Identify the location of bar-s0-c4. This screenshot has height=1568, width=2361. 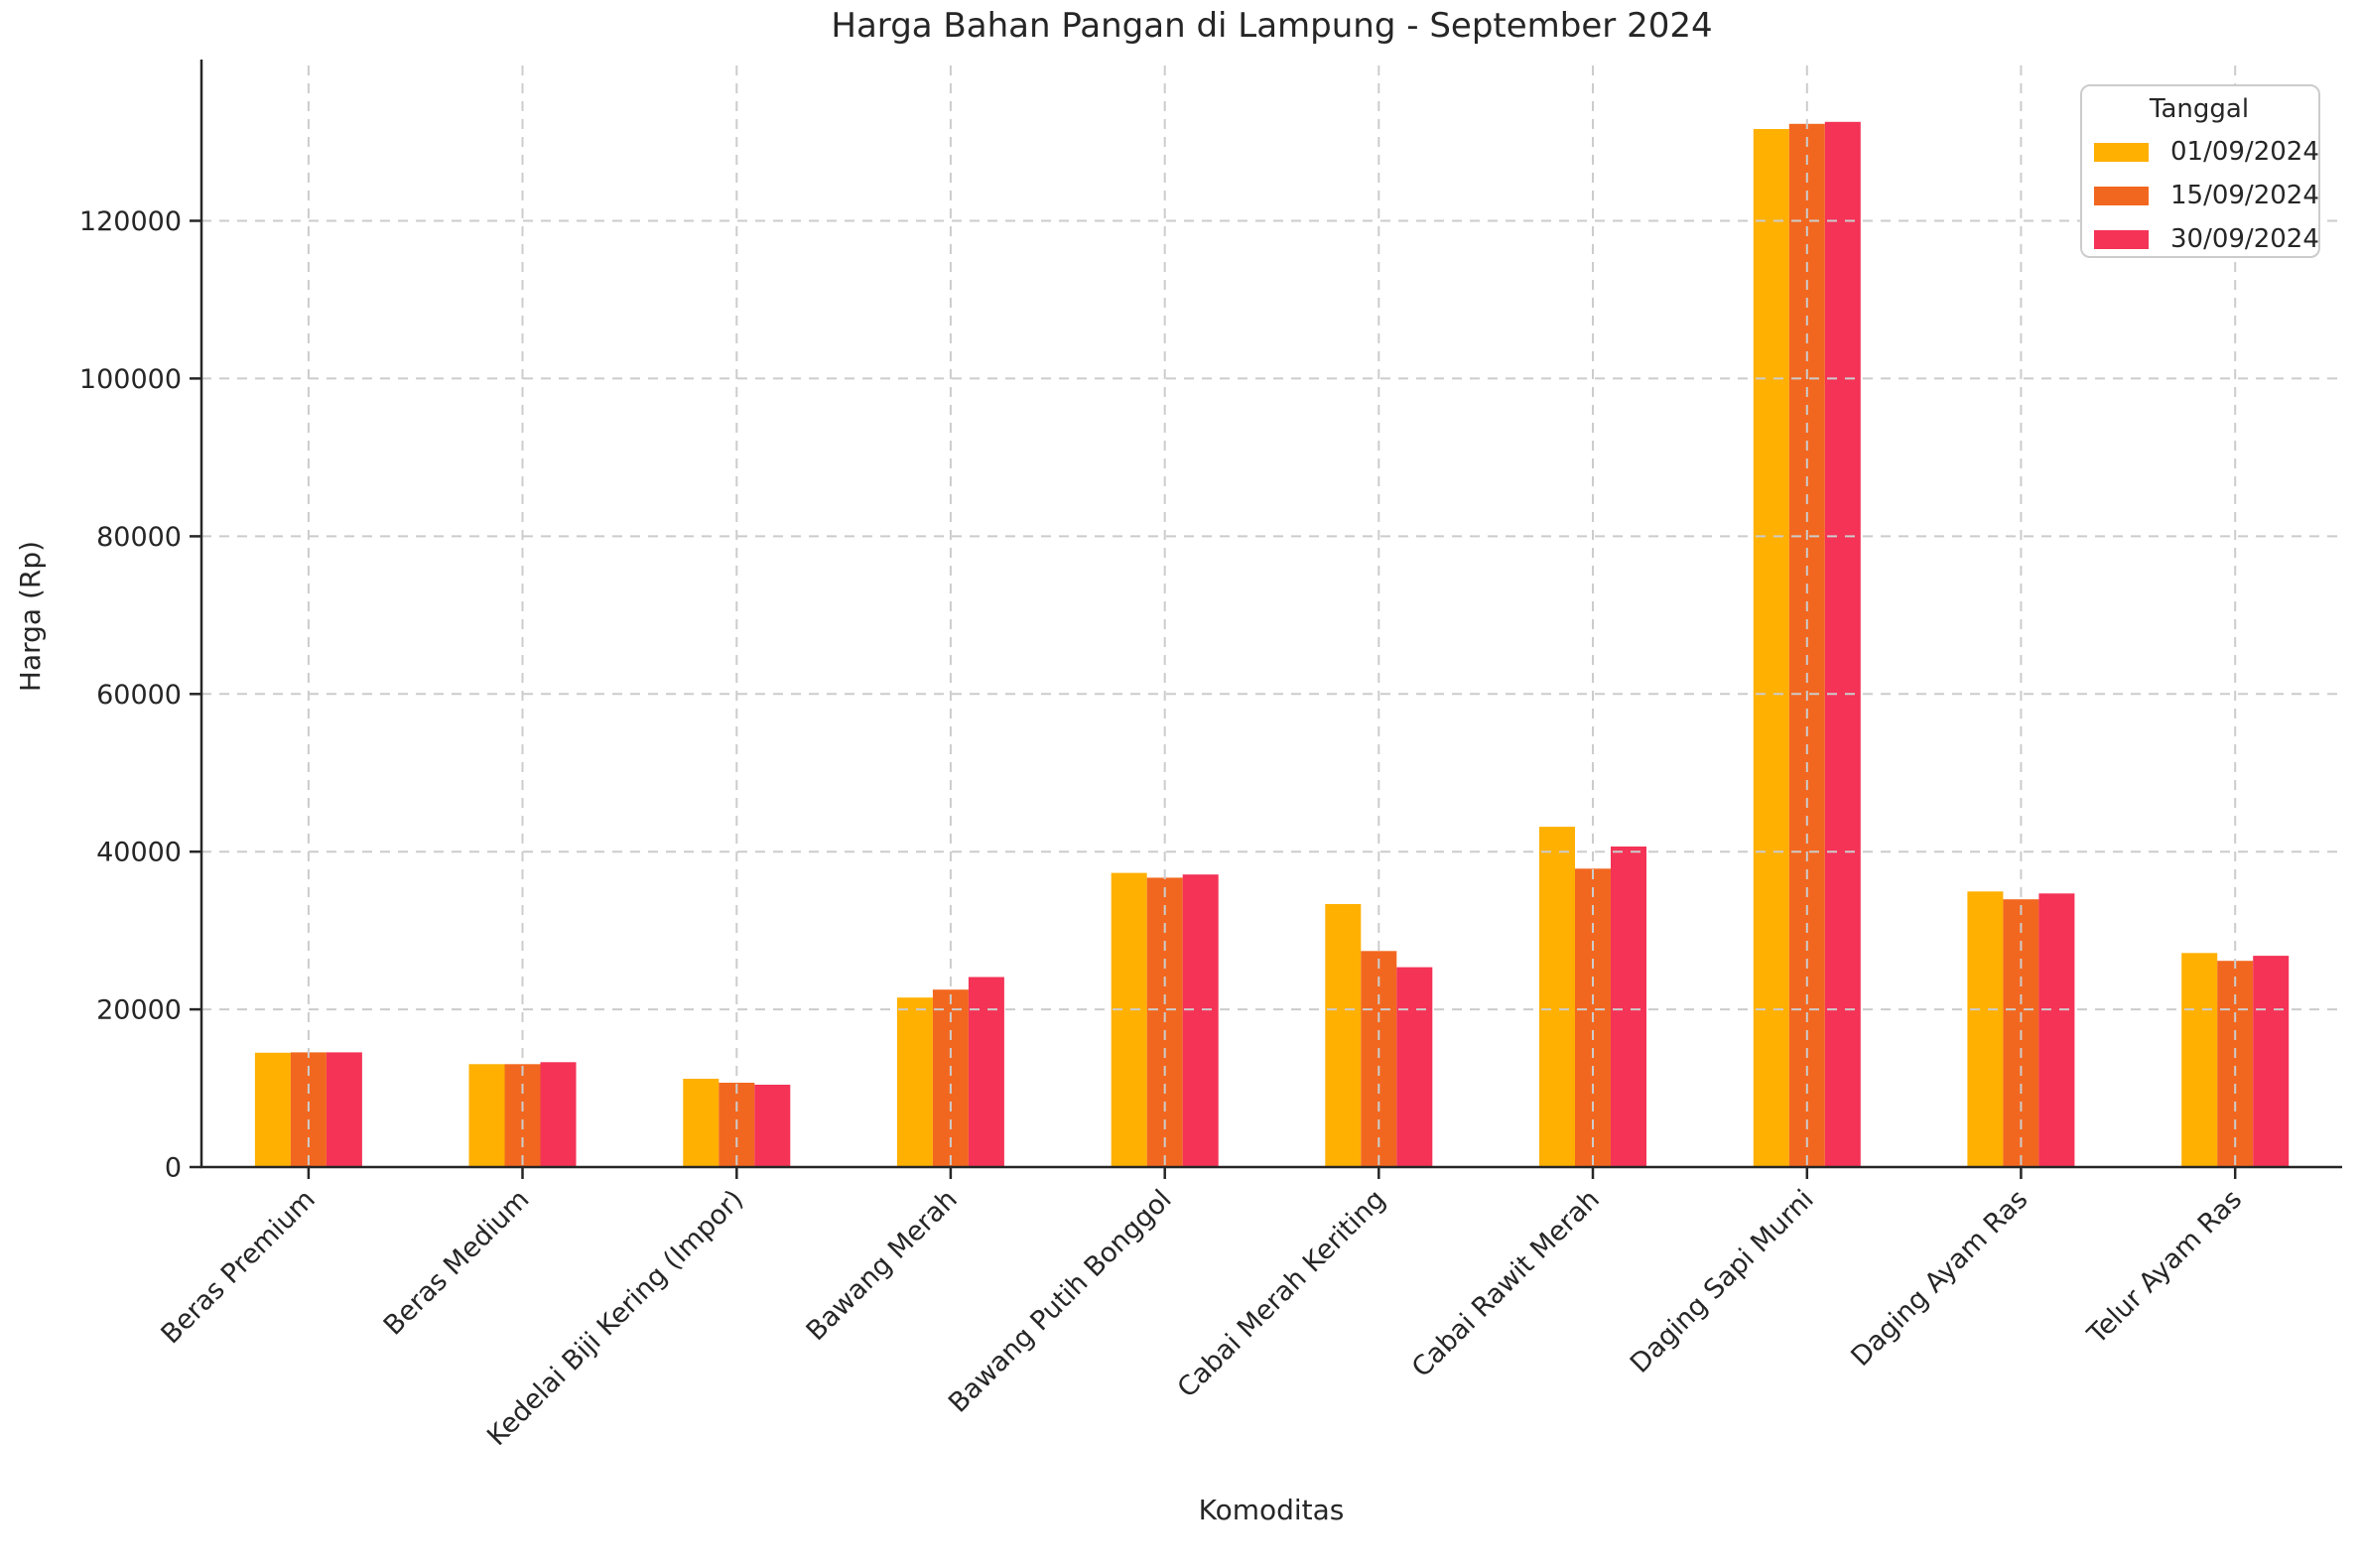
(1129, 1020).